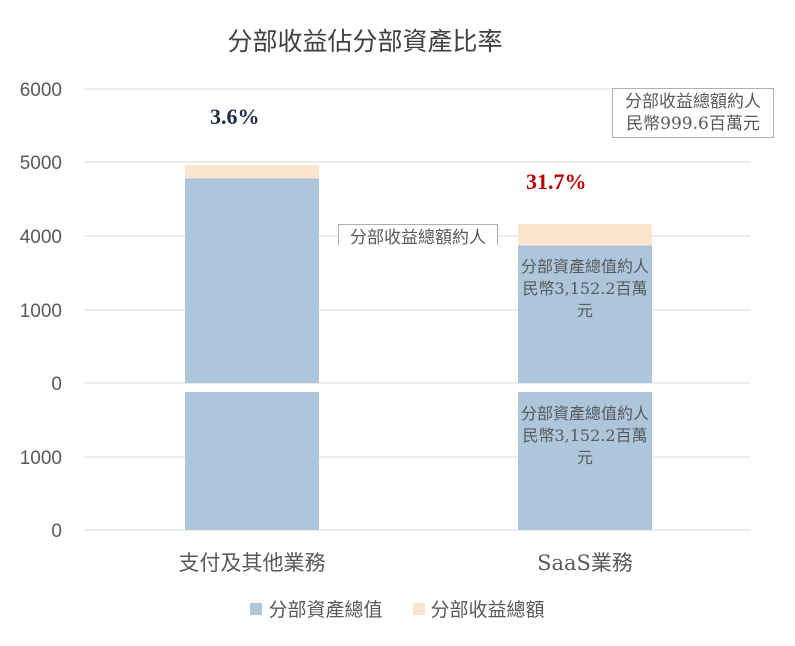 This screenshot has height=646, width=795. I want to click on legend-item-revenue: 分部收益總額, so click(478, 608).